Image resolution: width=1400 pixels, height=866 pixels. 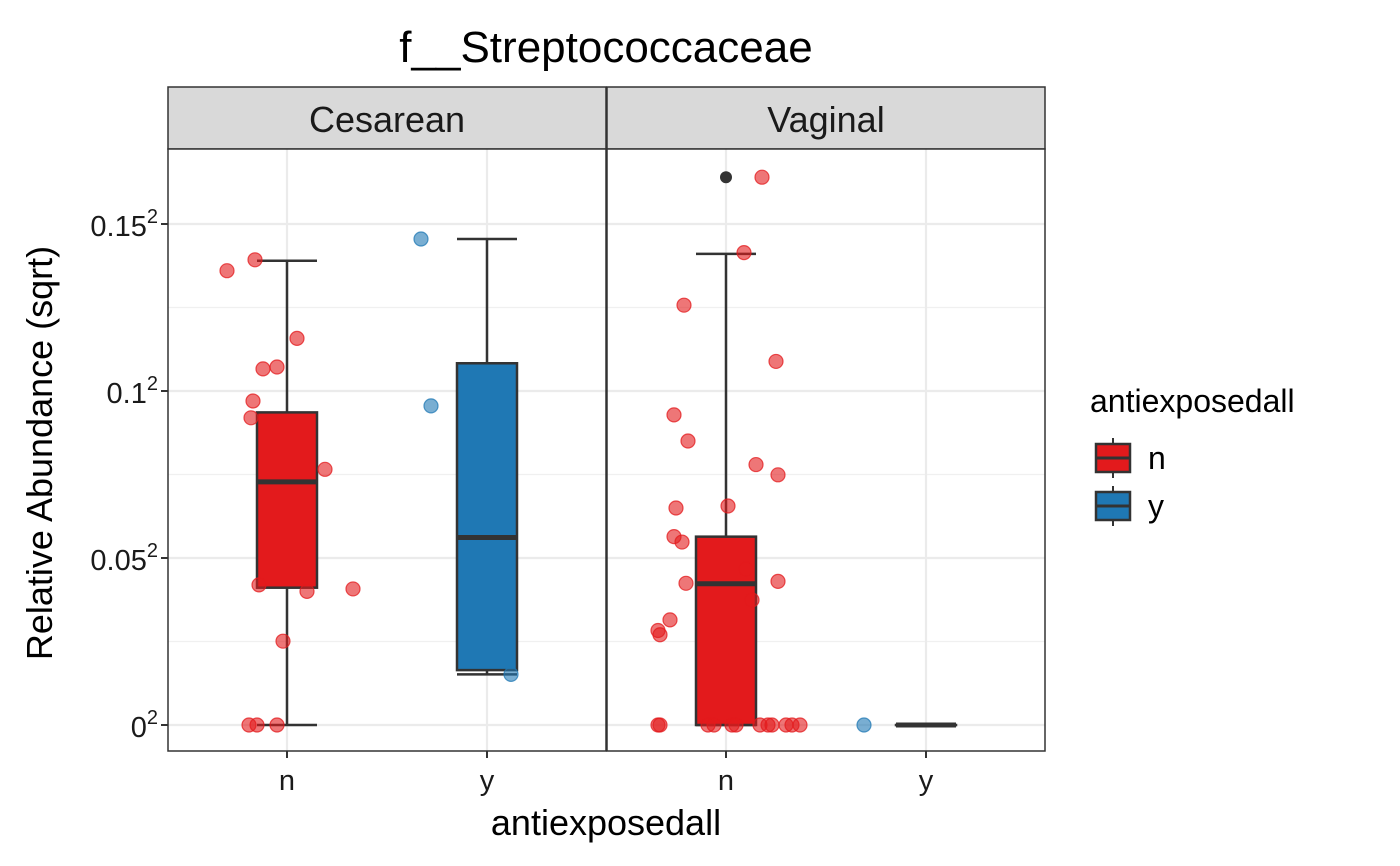 What do you see at coordinates (726, 177) in the screenshot?
I see `outlier-point` at bounding box center [726, 177].